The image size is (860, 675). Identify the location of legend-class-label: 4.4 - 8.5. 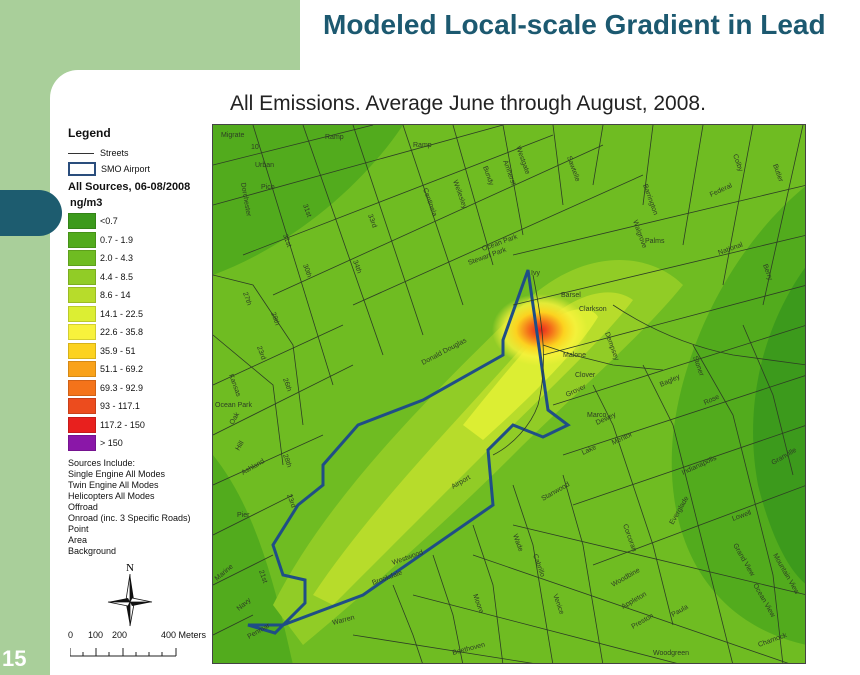
(117, 276).